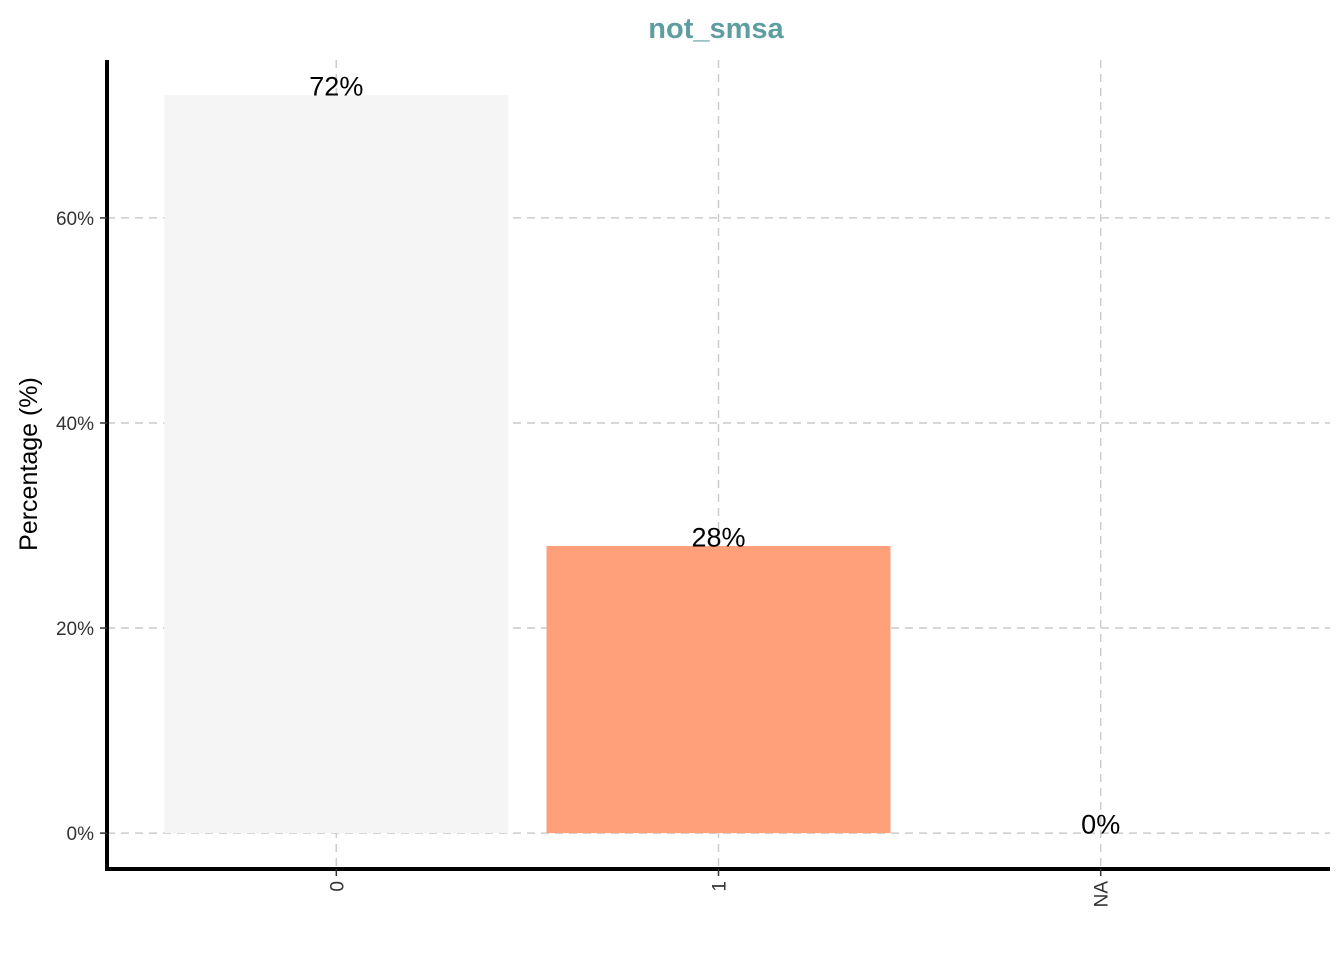 The height and width of the screenshot is (960, 1344). I want to click on x-tick-label-NA: NA, so click(1102, 894).